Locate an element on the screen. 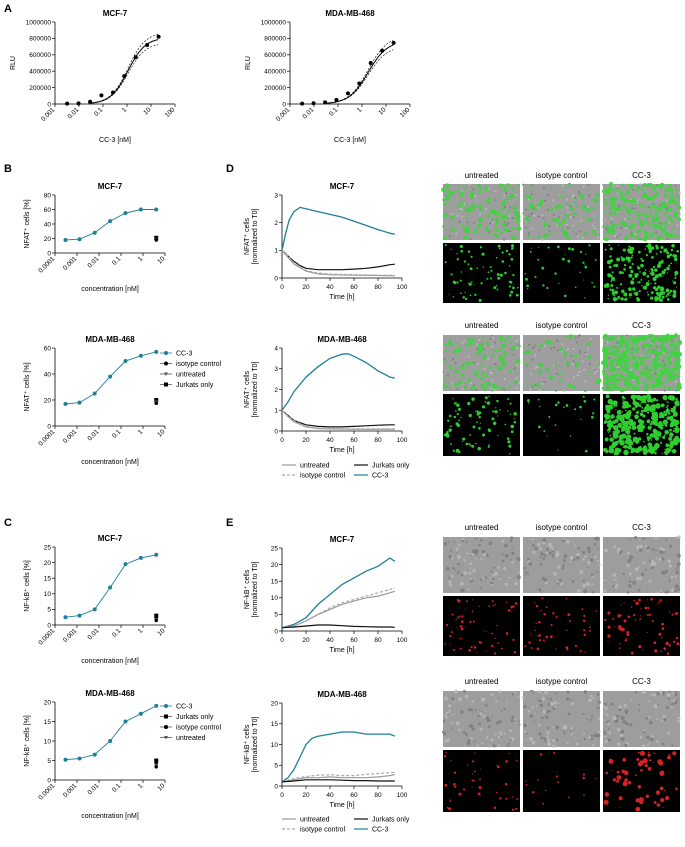 This screenshot has width=685, height=847. x-axis-label: concentration [nM] is located at coordinates (110, 816).